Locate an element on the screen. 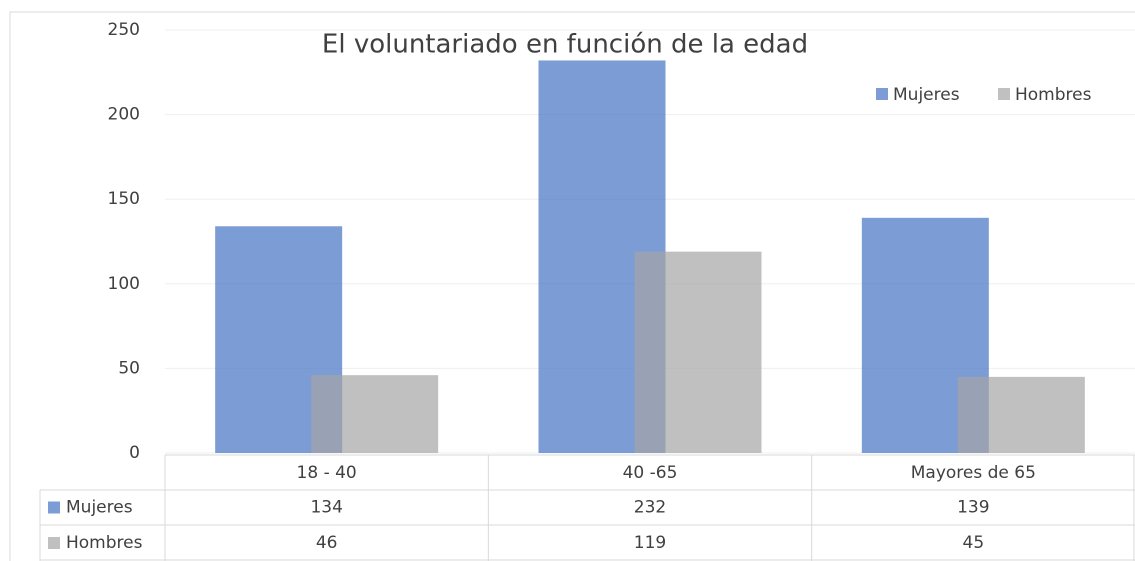 Image resolution: width=1135 pixels, height=561 pixels. chart-title: El voluntariado en función de la edad is located at coordinates (565, 45).